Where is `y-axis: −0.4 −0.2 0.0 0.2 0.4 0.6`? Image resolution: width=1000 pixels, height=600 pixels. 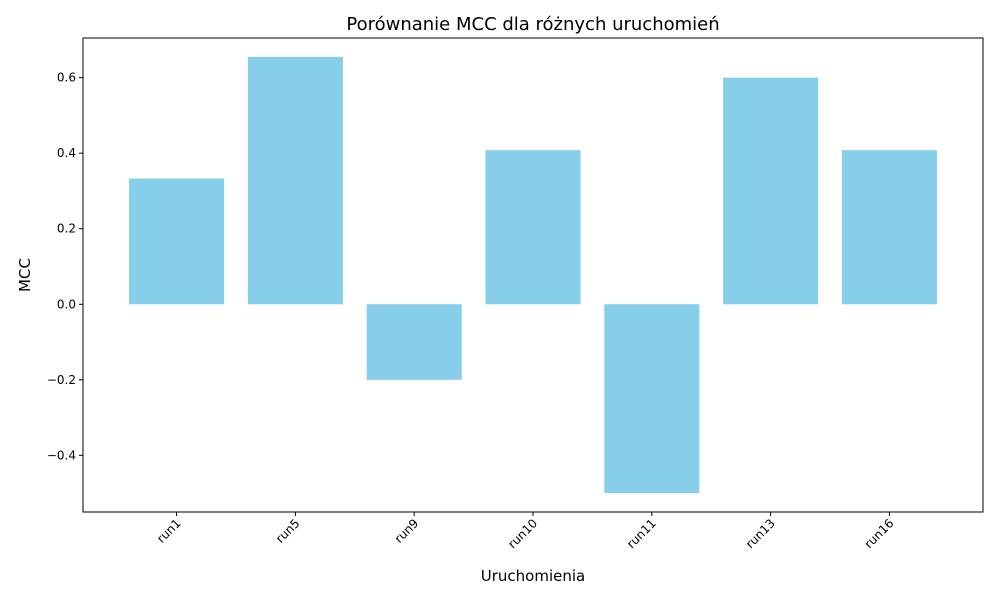
y-axis: −0.4 −0.2 0.0 0.2 0.4 0.6 is located at coordinates (65, 266).